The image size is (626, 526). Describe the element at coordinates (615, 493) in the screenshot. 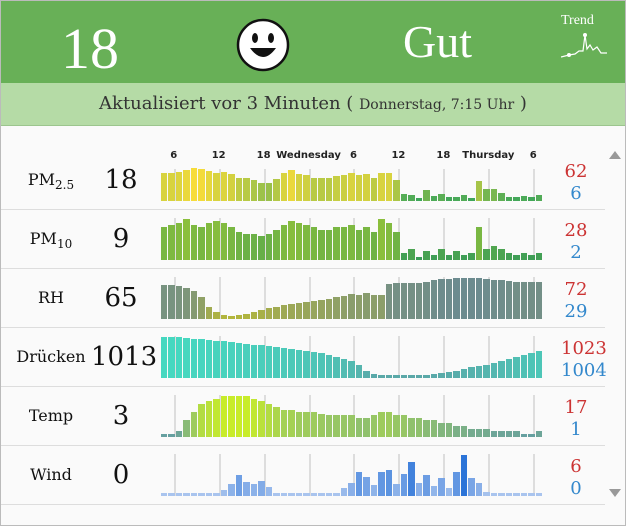

I see `scroll-down-icon` at that location.